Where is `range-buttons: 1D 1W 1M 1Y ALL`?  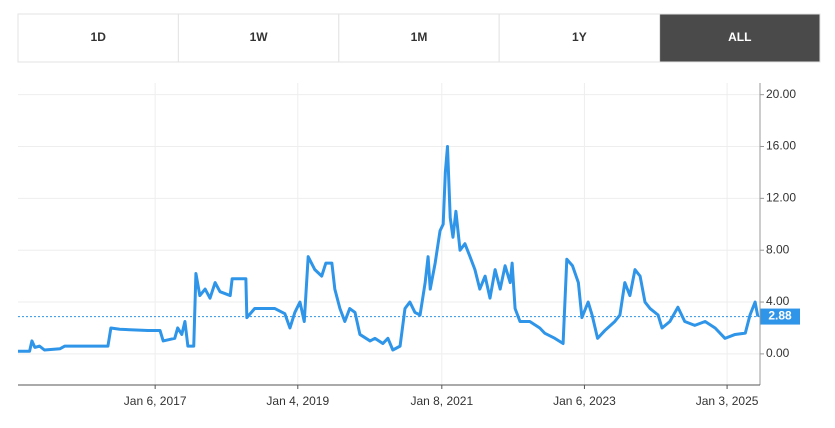 range-buttons: 1D 1W 1M 1Y ALL is located at coordinates (419, 38).